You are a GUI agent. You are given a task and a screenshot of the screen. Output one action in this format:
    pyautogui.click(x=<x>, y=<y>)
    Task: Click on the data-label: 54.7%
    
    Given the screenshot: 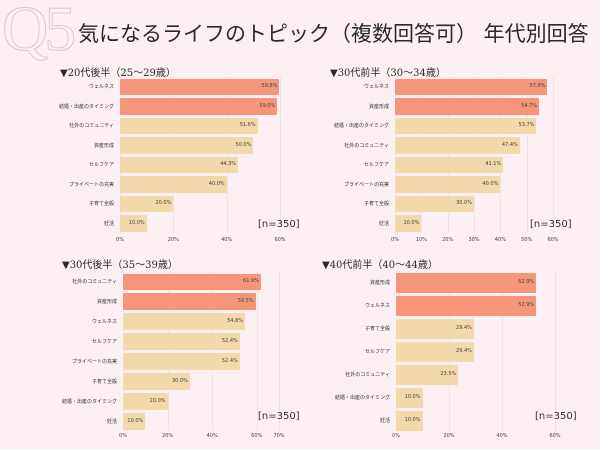 What is the action you would take?
    pyautogui.click(x=529, y=105)
    